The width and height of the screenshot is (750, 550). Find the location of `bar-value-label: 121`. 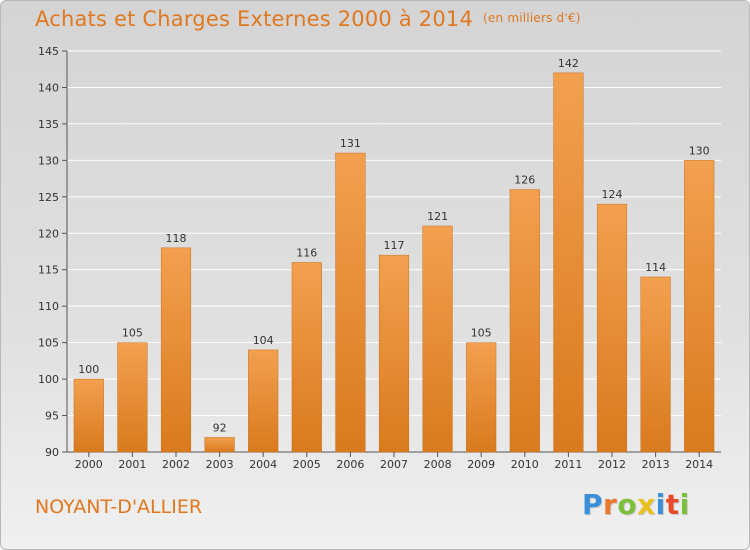

bar-value-label: 121 is located at coordinates (437, 216).